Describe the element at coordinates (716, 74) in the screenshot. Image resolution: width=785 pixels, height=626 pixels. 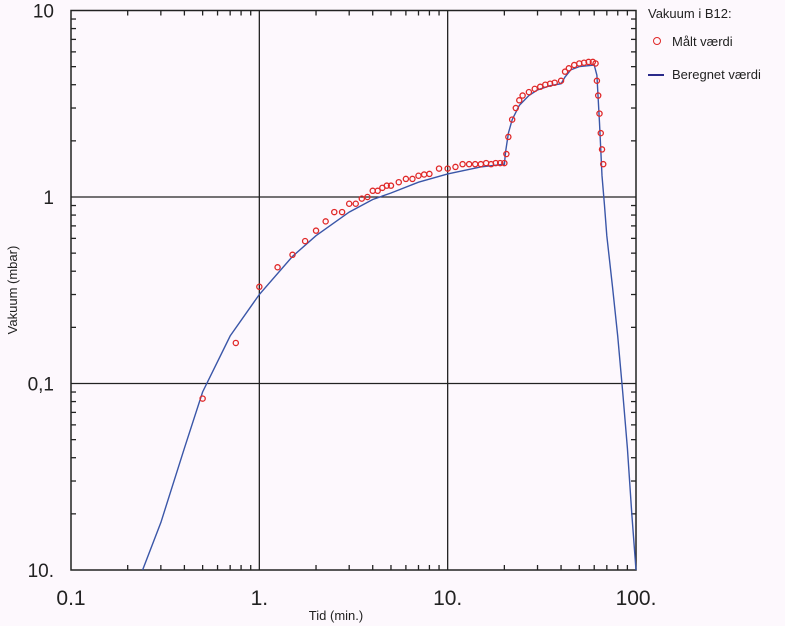
I see `legend-label-calculated: Beregnet værdi` at that location.